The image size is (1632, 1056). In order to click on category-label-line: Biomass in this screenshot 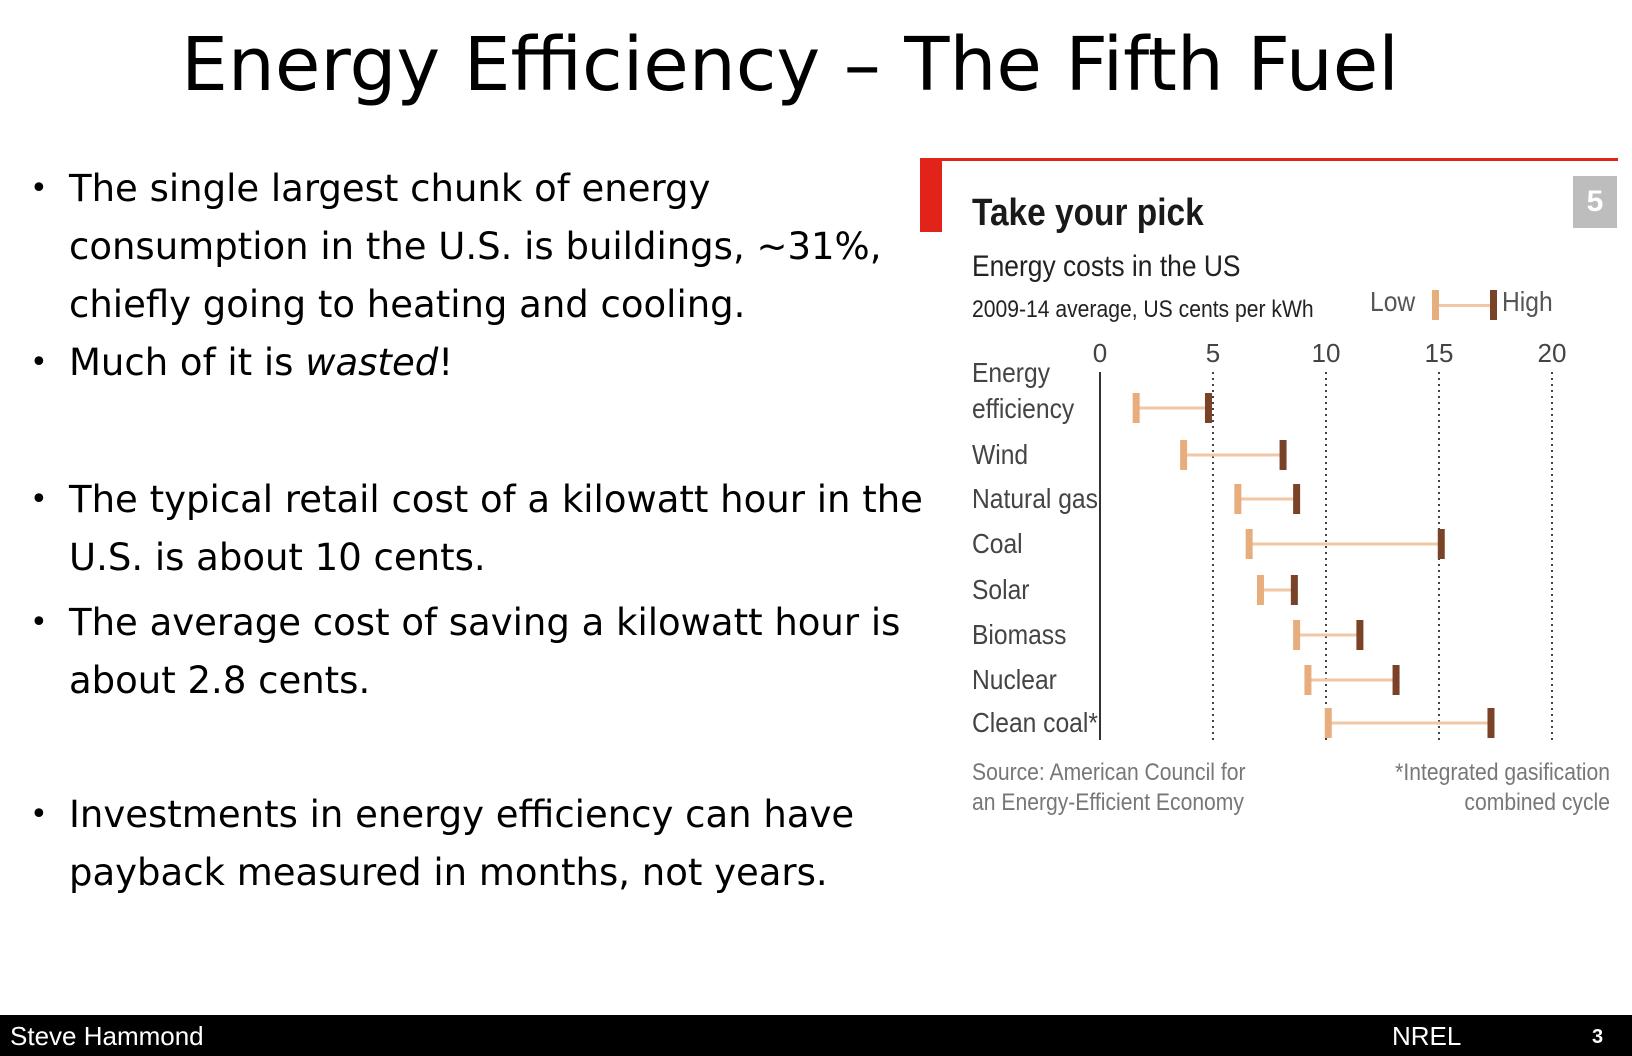, I will do `click(1019, 635)`.